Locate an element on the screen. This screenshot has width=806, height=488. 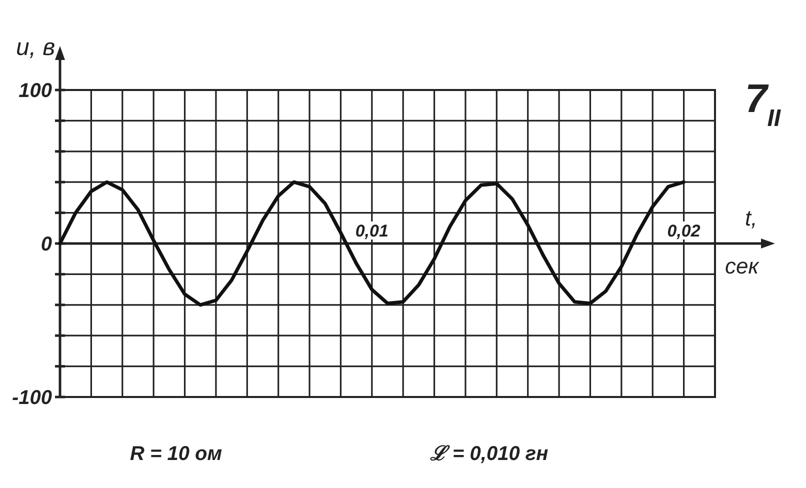
x-axis-title: t, сек is located at coordinates (742, 242).